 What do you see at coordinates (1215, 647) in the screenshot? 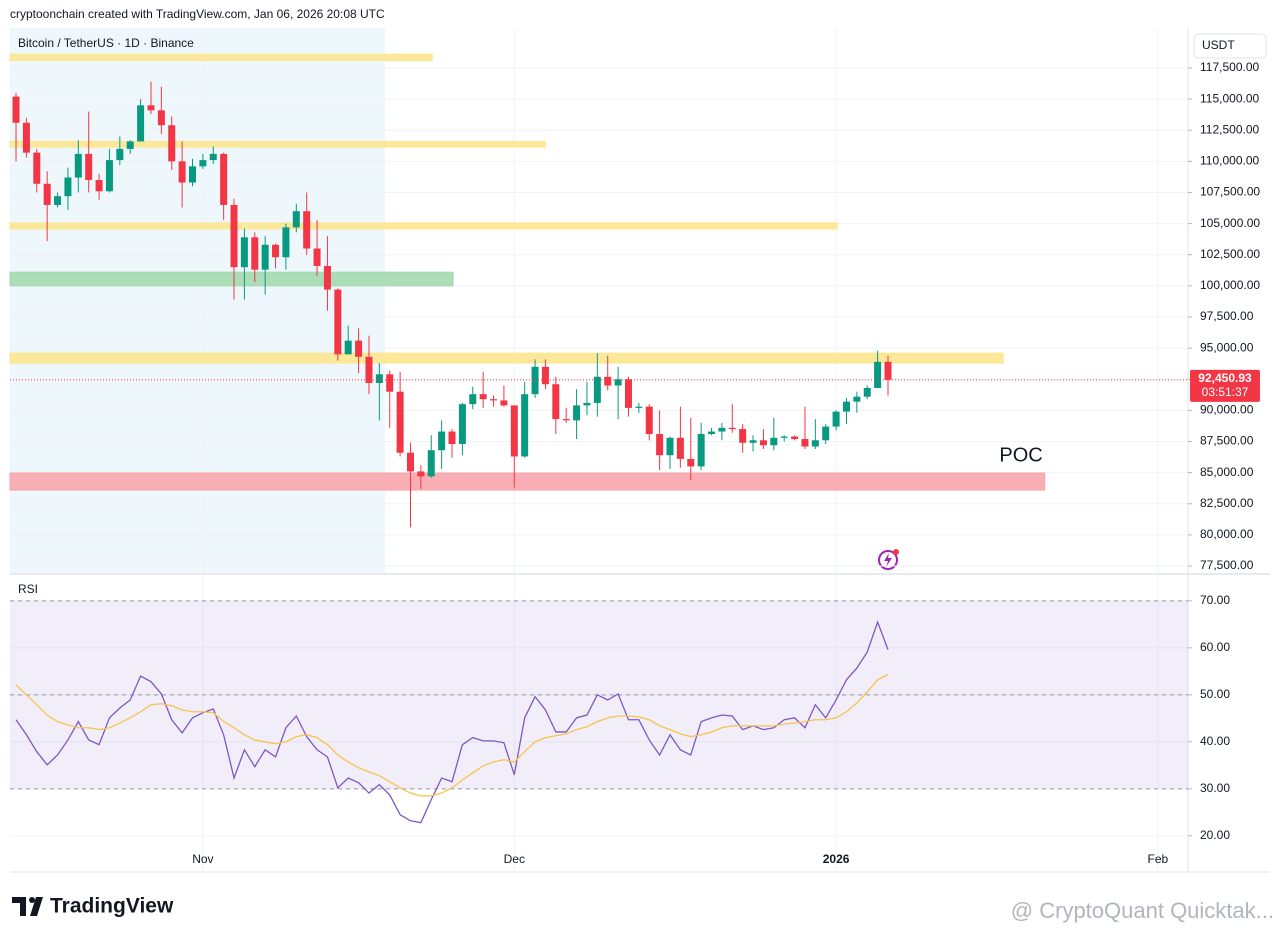
I see `y-tick-label: 60.00` at bounding box center [1215, 647].